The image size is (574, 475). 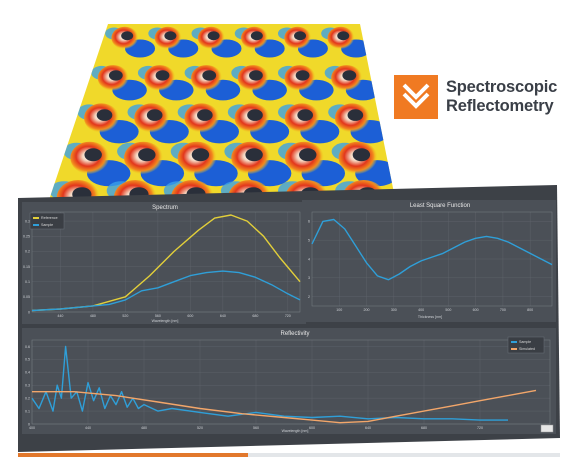 I want to click on series-line-sample, so click(x=166, y=291).